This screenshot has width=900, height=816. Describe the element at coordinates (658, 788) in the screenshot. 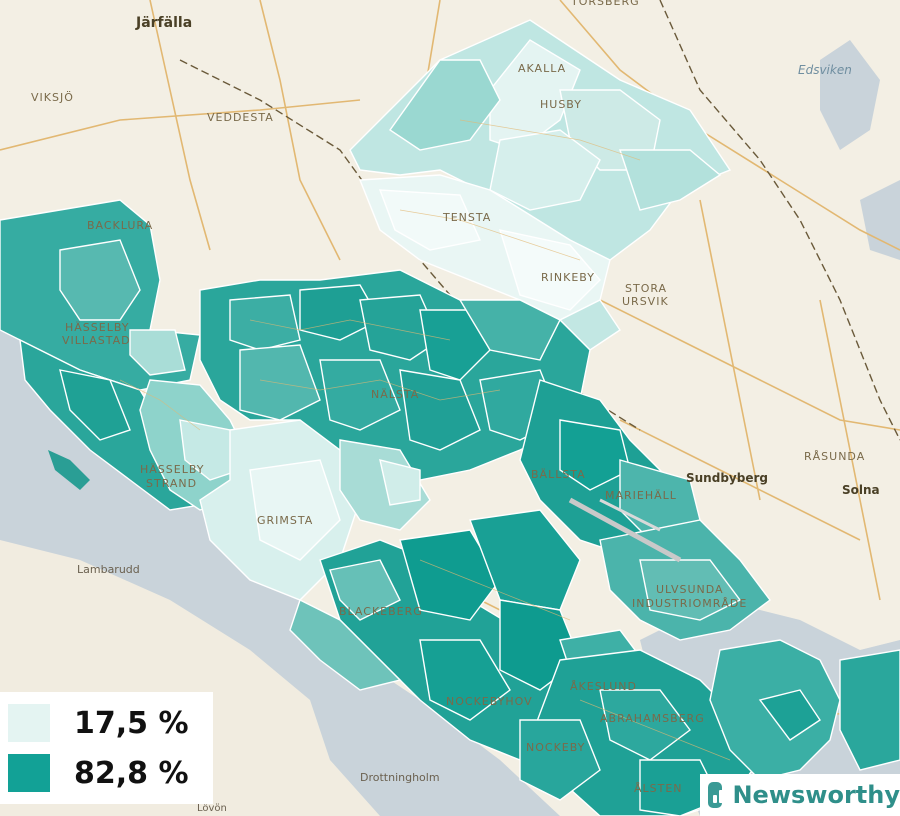

I see `label-alsten: ÅLSTEN` at that location.